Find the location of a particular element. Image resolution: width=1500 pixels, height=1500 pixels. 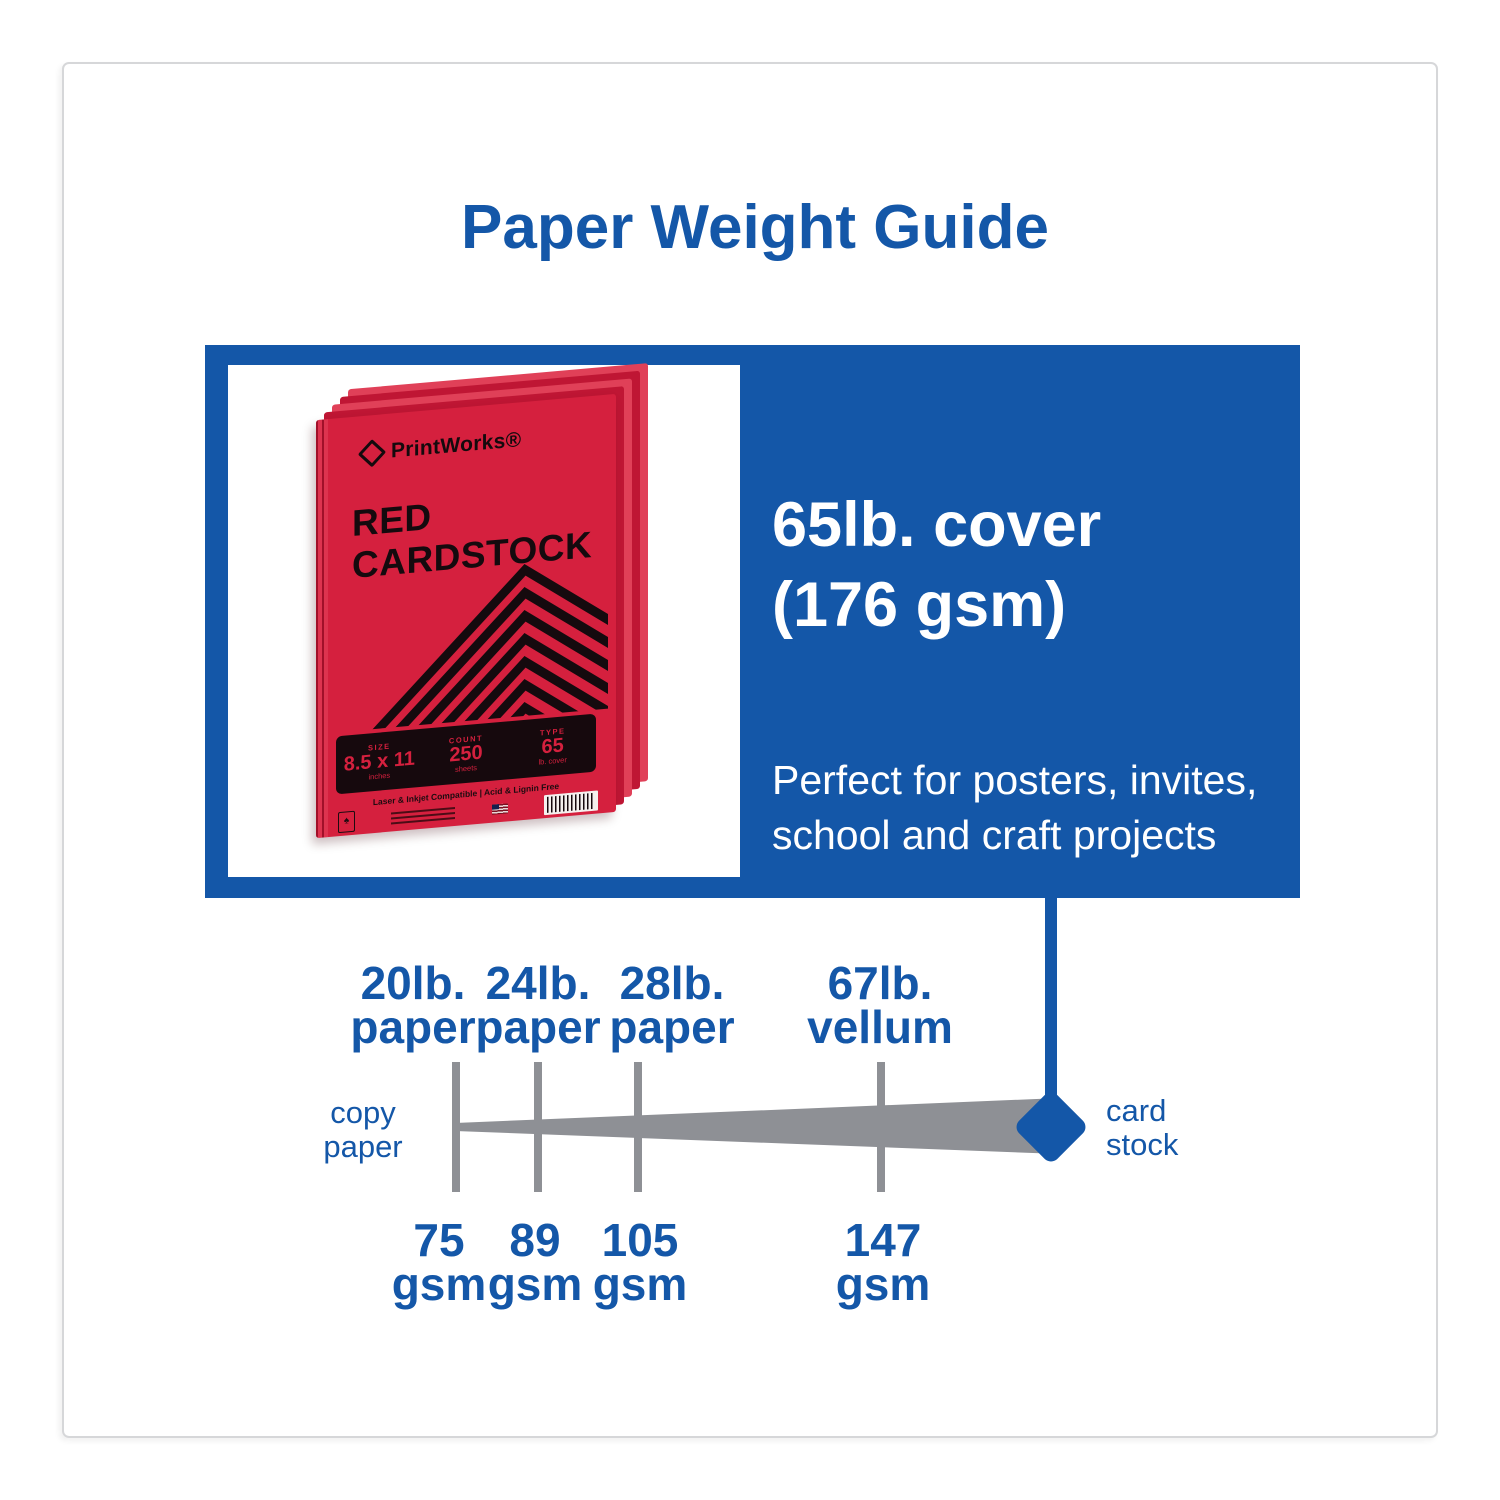

product-image-window: PrintWorks® RED CARDSTOCK is located at coordinates (484, 620).